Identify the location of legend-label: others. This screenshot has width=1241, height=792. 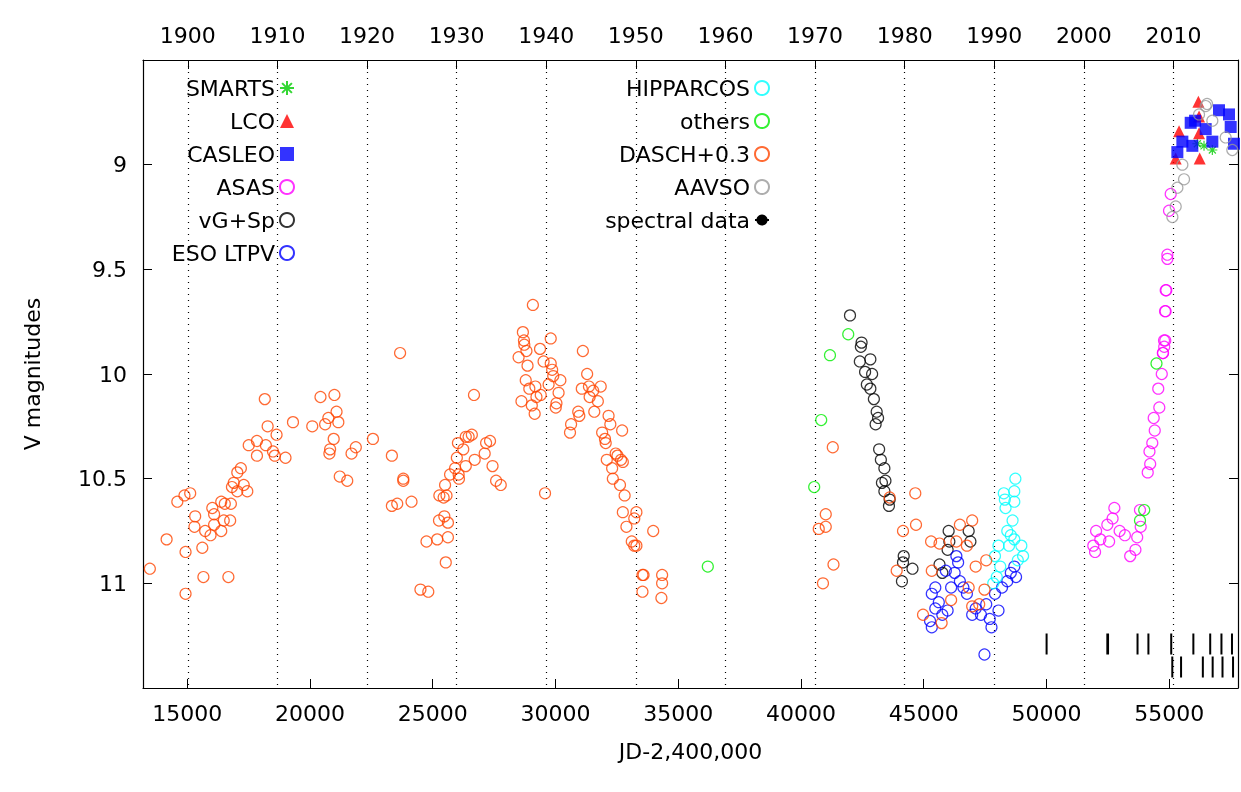
(714, 121).